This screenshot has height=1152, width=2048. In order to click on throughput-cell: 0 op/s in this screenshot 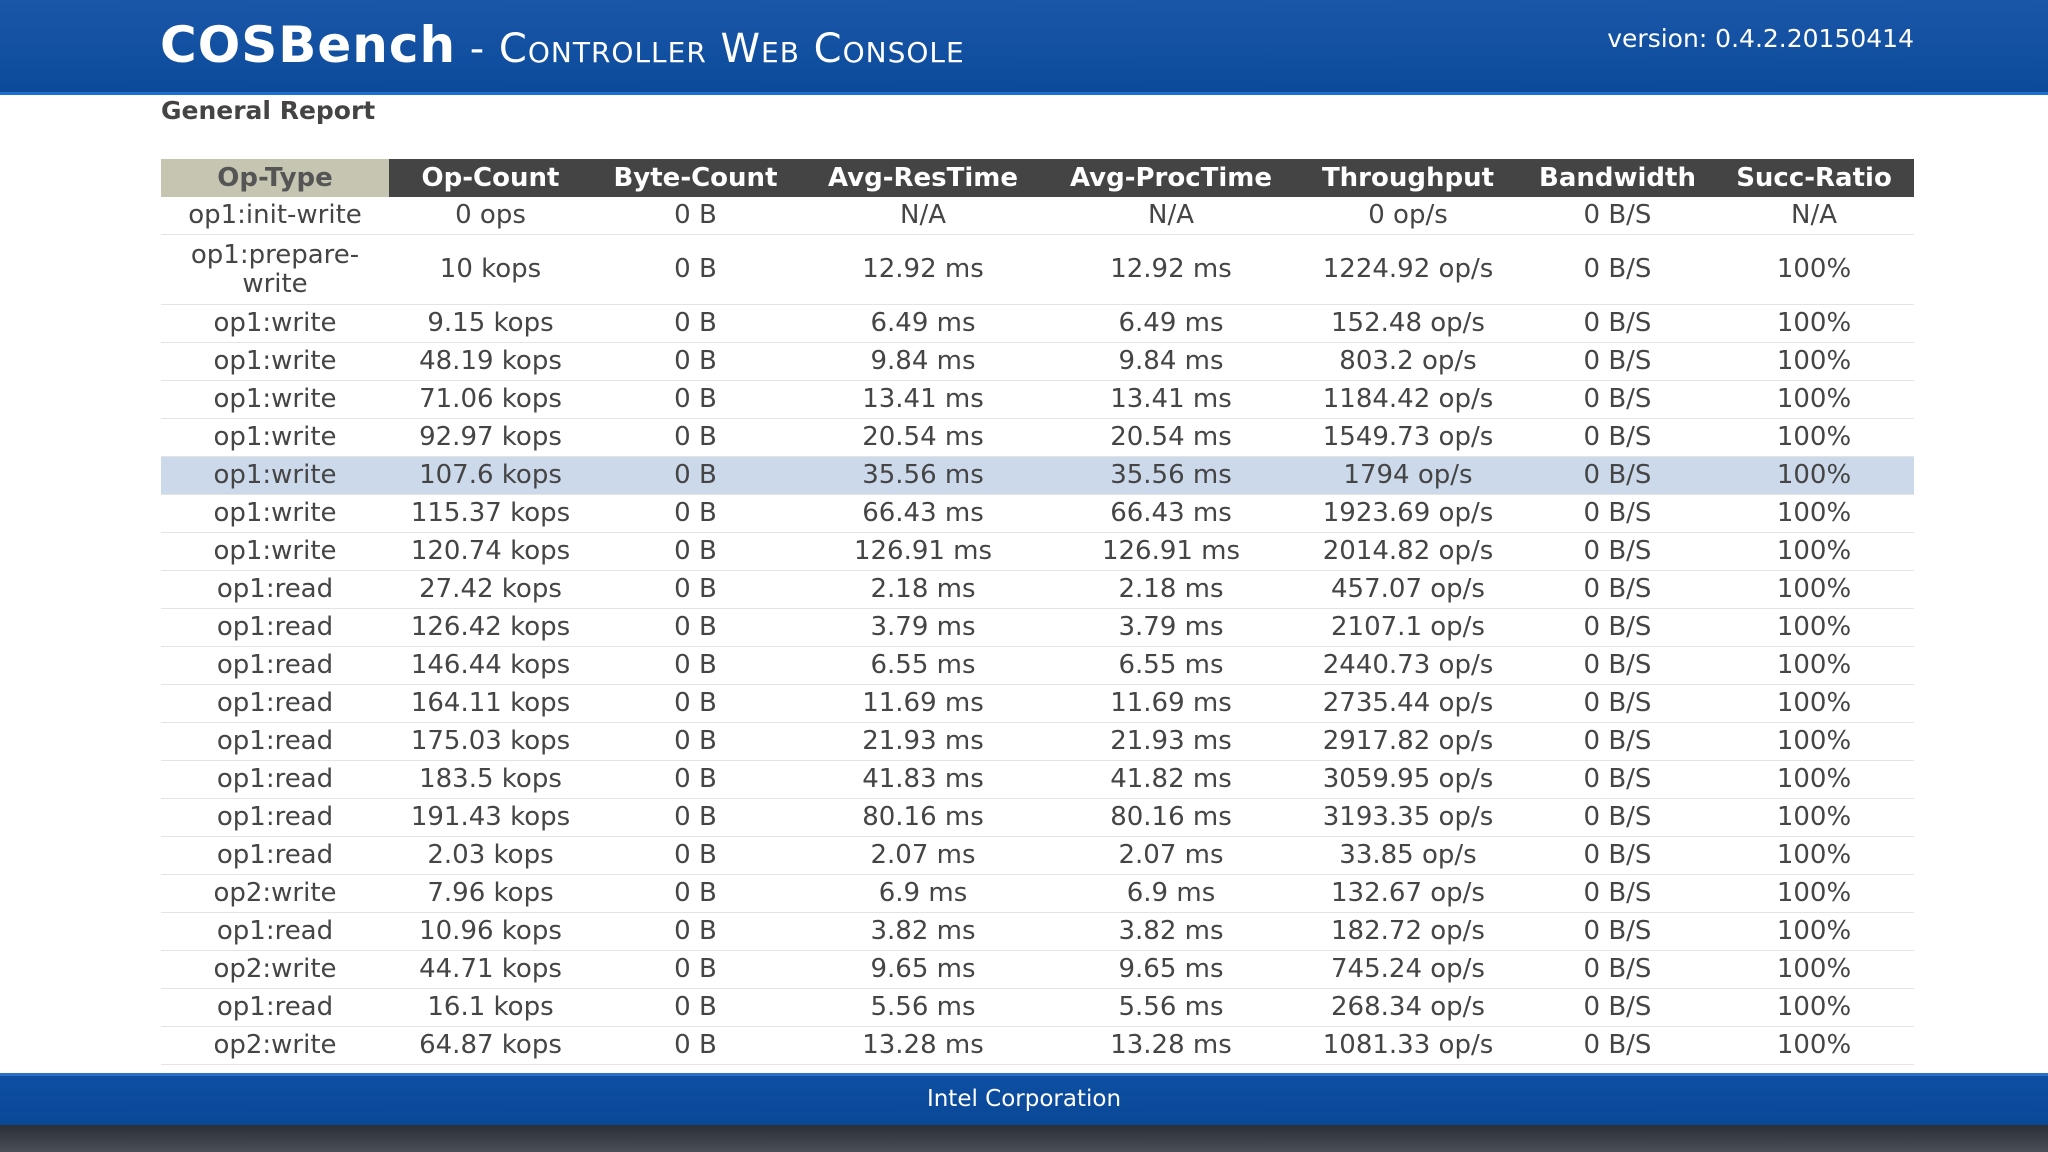, I will do `click(1408, 216)`.